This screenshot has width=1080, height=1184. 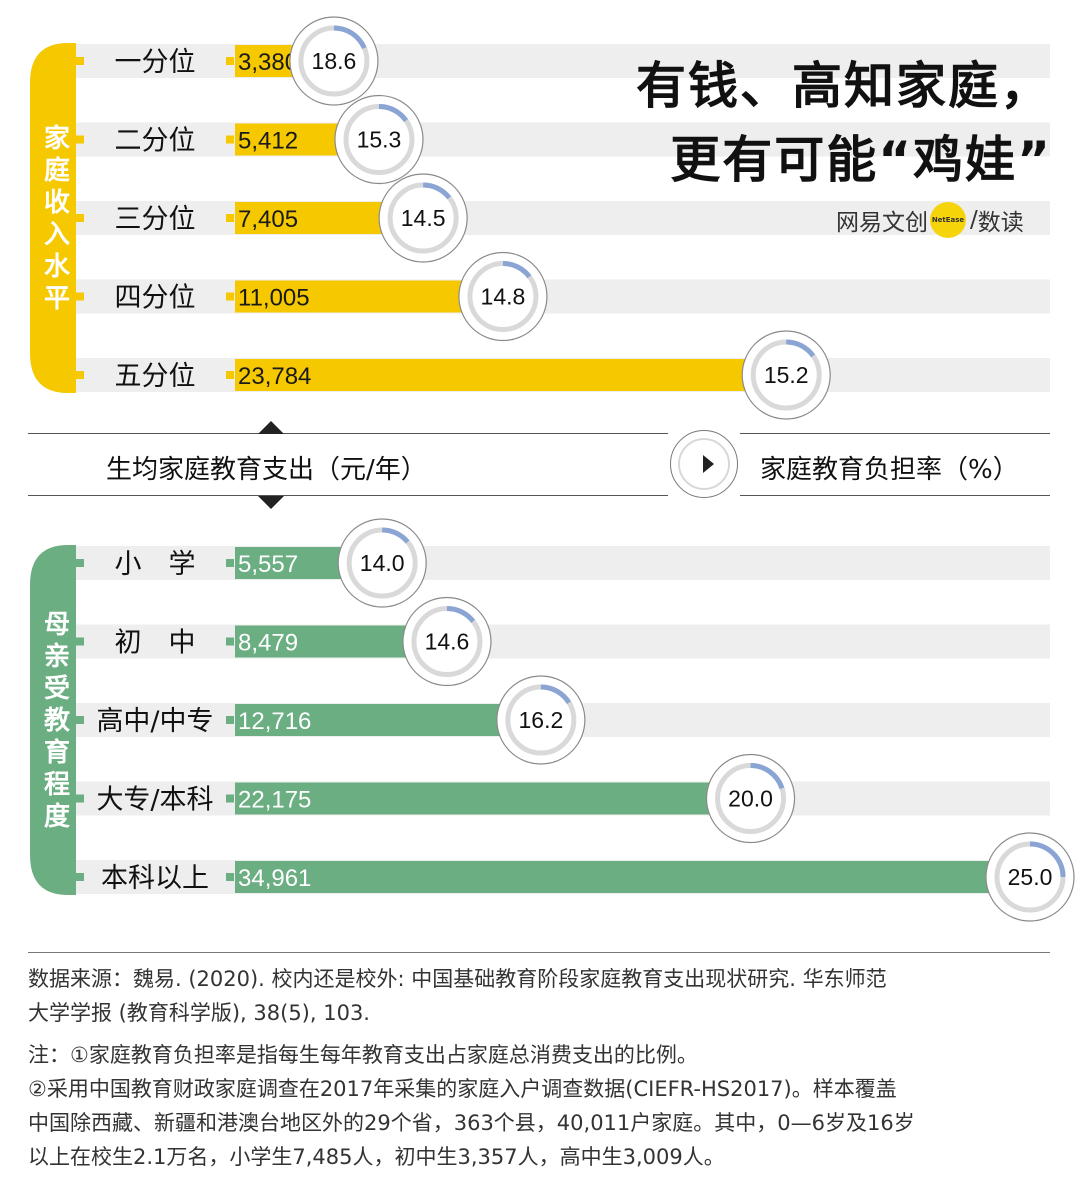 What do you see at coordinates (379, 140) in the screenshot?
I see `burden-value-label: 15.3` at bounding box center [379, 140].